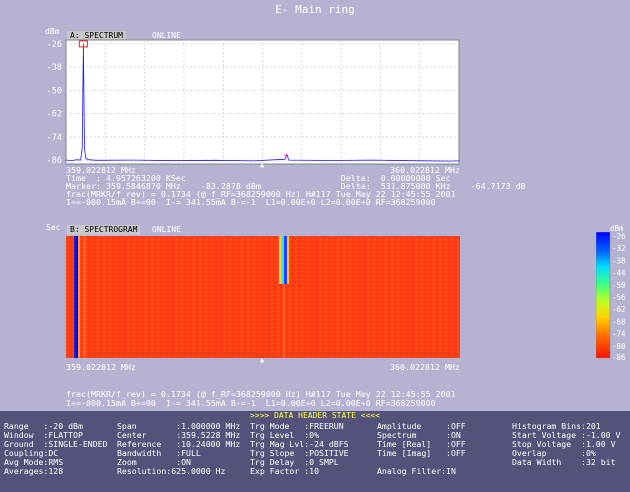  I want to click on colorbar: -26 -32 -38 -44 -50 -56 -62 -68 -74 -80 -86, so click(613, 297).